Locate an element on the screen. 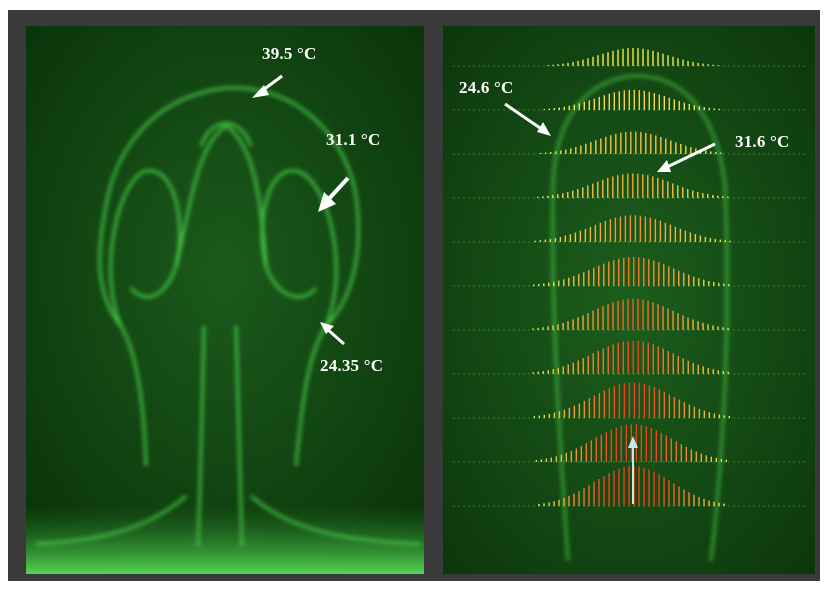  label-31-1c: 31.1 °C is located at coordinates (353, 139).